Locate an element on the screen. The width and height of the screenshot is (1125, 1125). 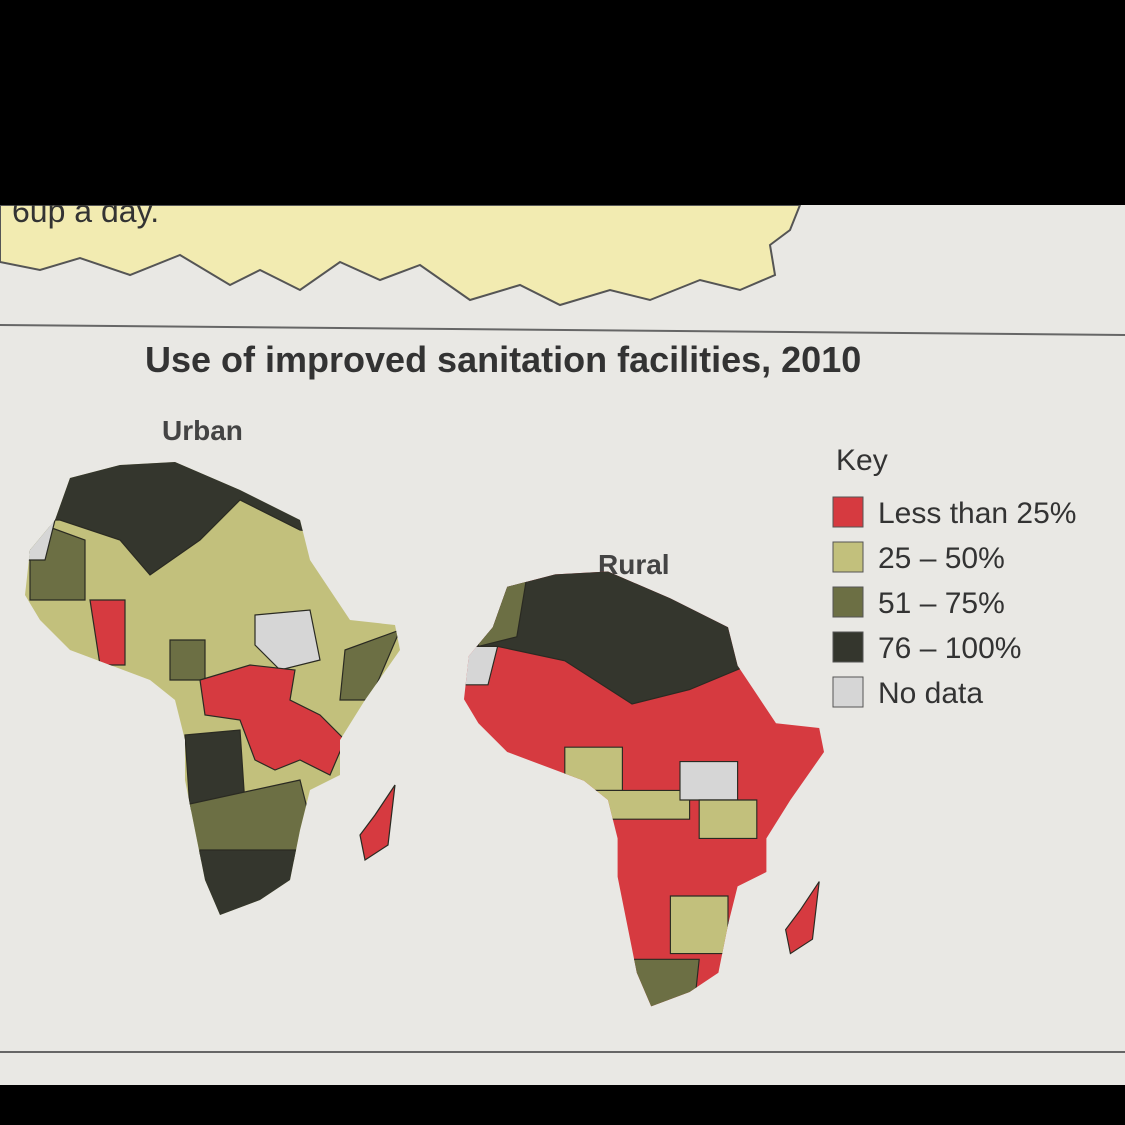
legend-label: Less than 25% is located at coordinates (977, 513).